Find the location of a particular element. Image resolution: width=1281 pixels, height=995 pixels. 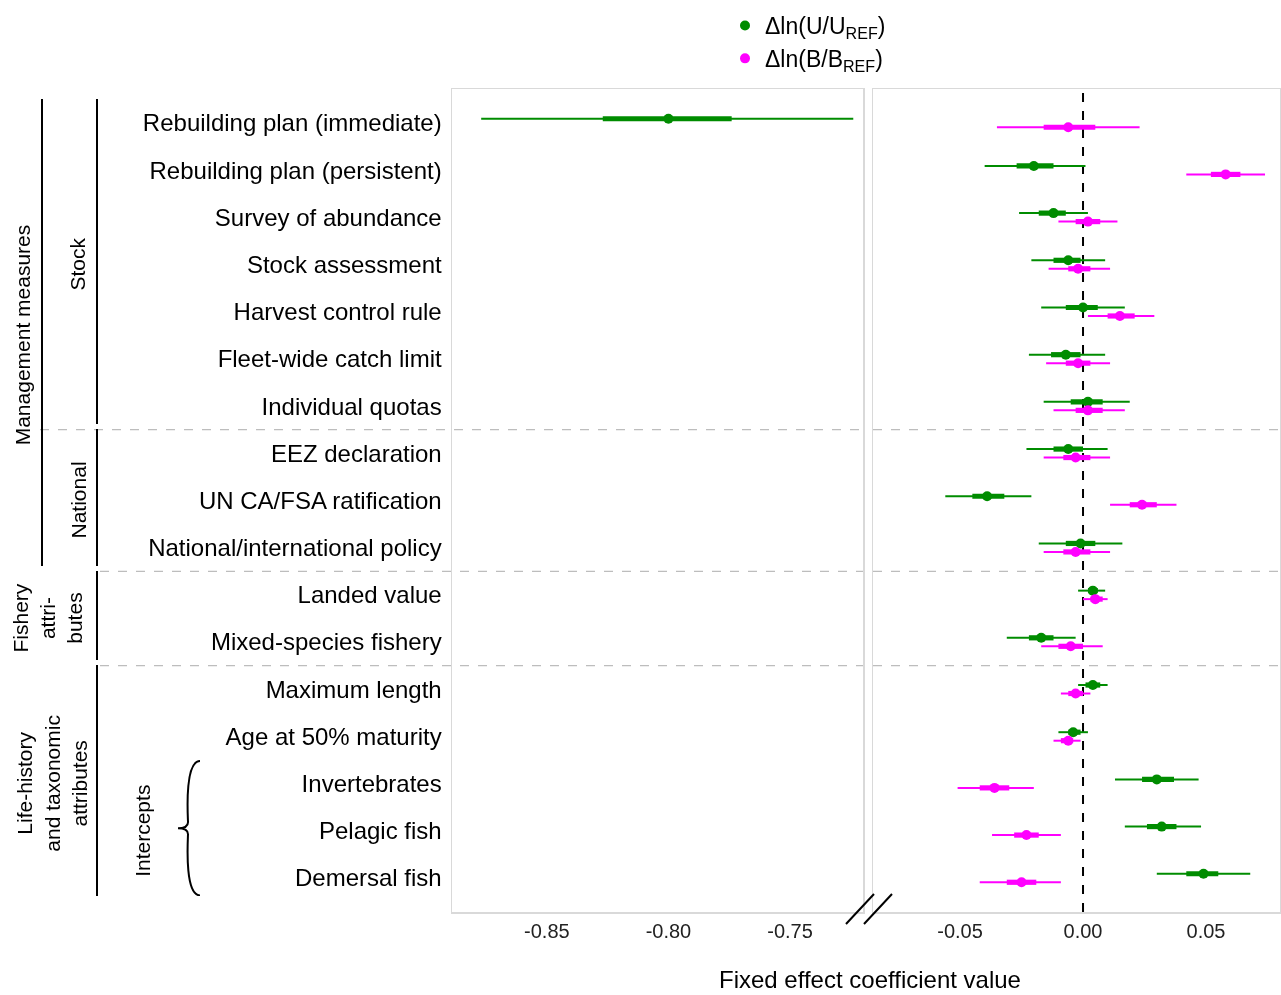

x-tick-label: -0.80 is located at coordinates (668, 930).